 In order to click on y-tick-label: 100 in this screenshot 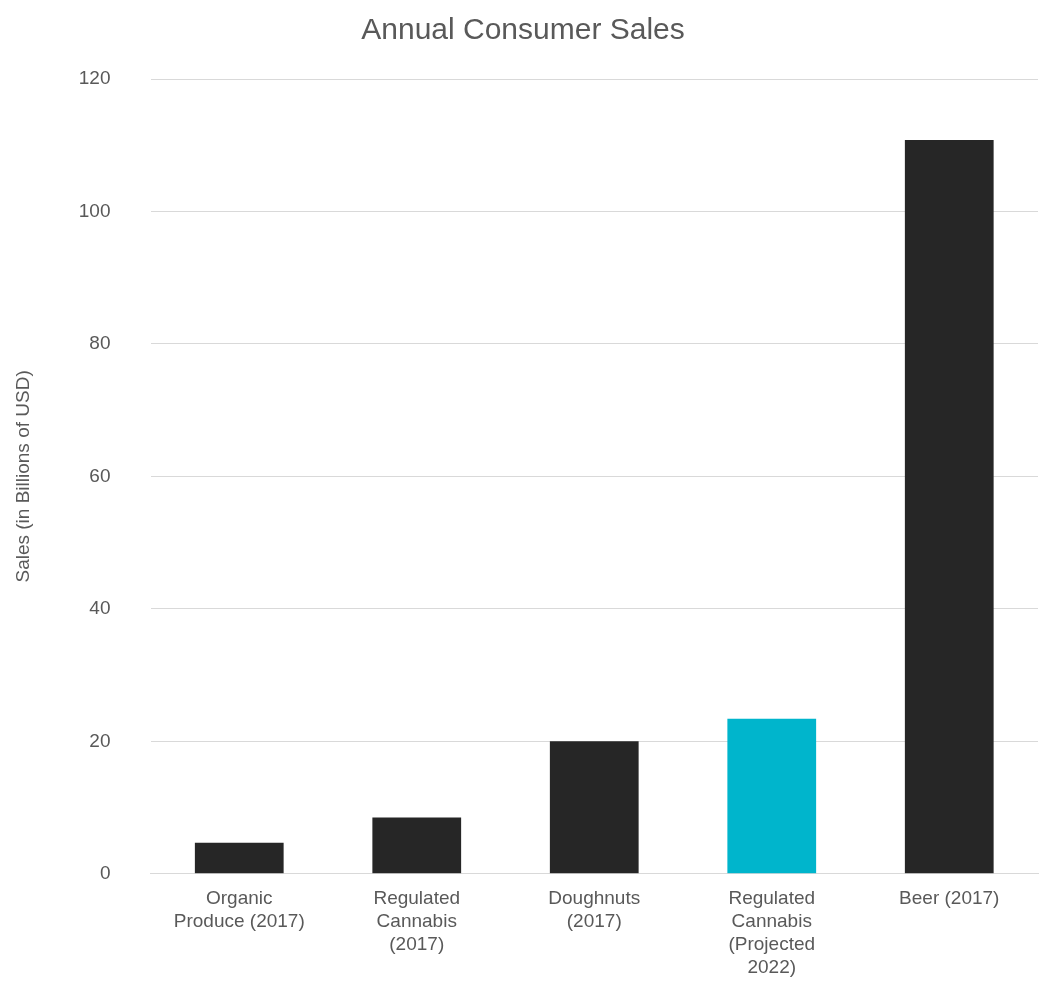, I will do `click(94, 210)`.